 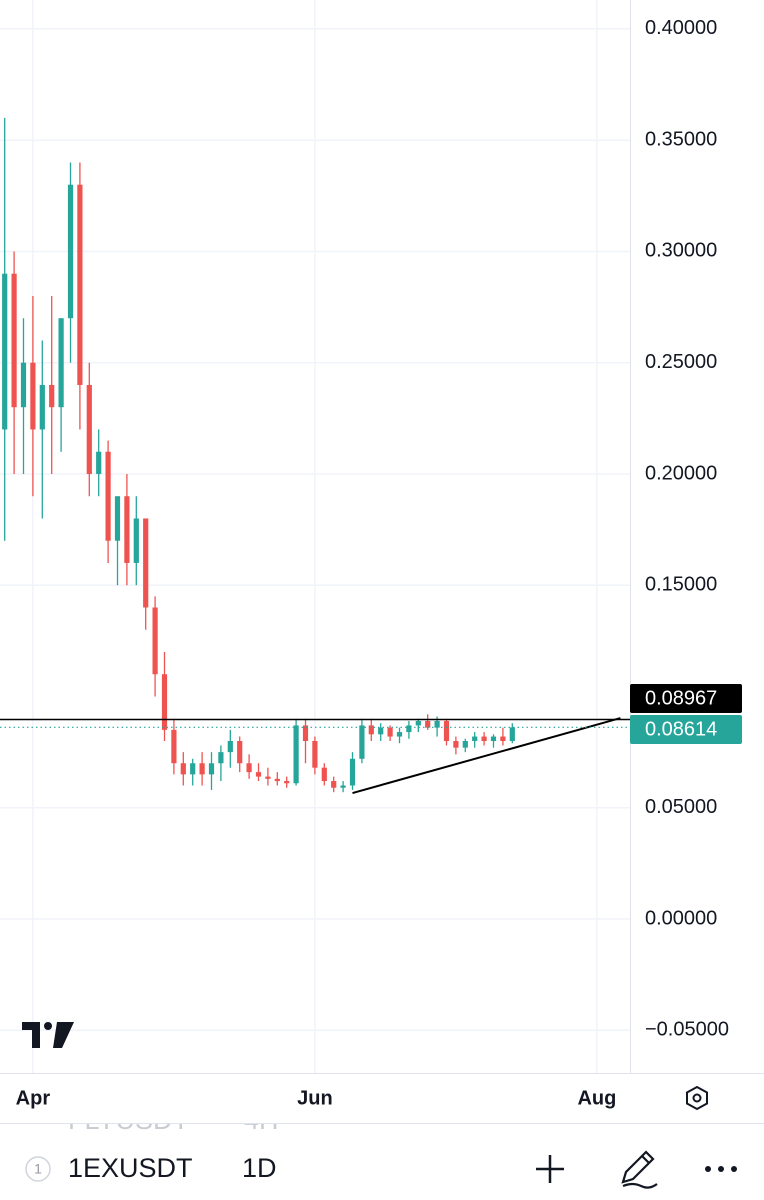 What do you see at coordinates (315, 1098) in the screenshot?
I see `x-tick-label: Jun` at bounding box center [315, 1098].